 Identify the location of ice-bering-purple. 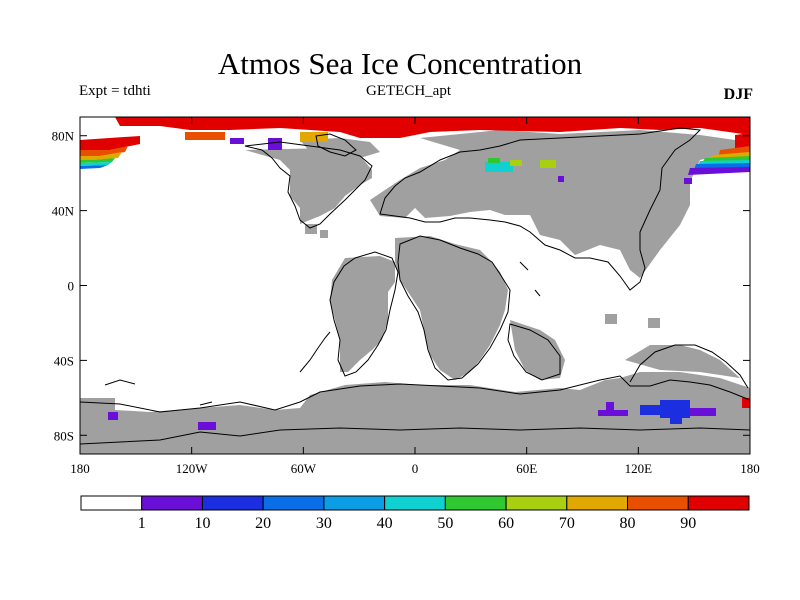
(719, 171).